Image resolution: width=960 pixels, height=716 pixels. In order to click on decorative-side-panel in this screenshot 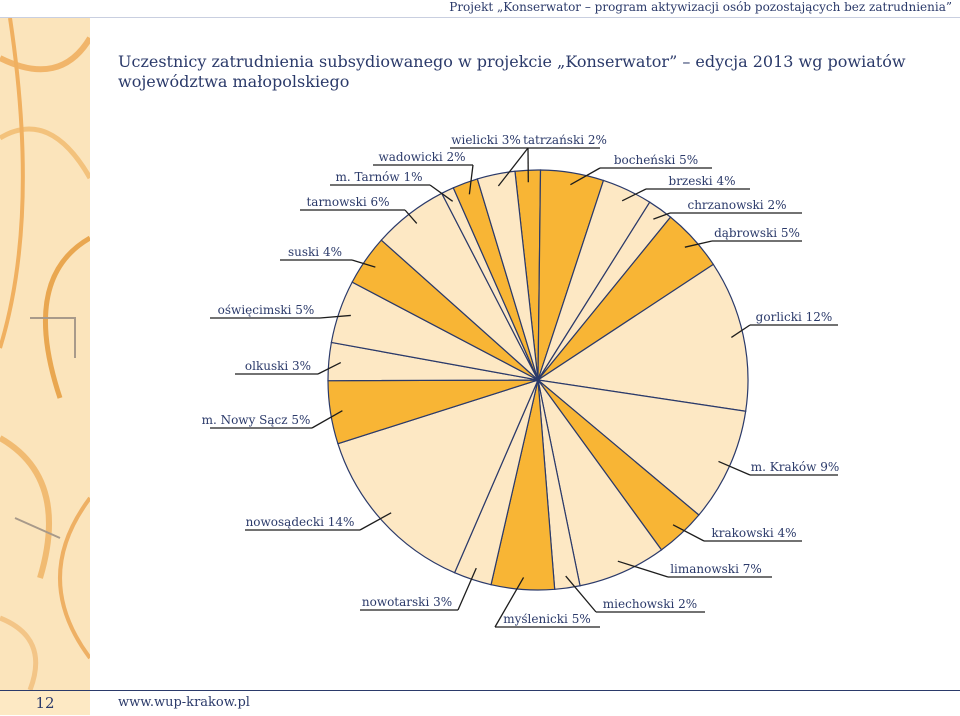, I will do `click(45, 354)`.